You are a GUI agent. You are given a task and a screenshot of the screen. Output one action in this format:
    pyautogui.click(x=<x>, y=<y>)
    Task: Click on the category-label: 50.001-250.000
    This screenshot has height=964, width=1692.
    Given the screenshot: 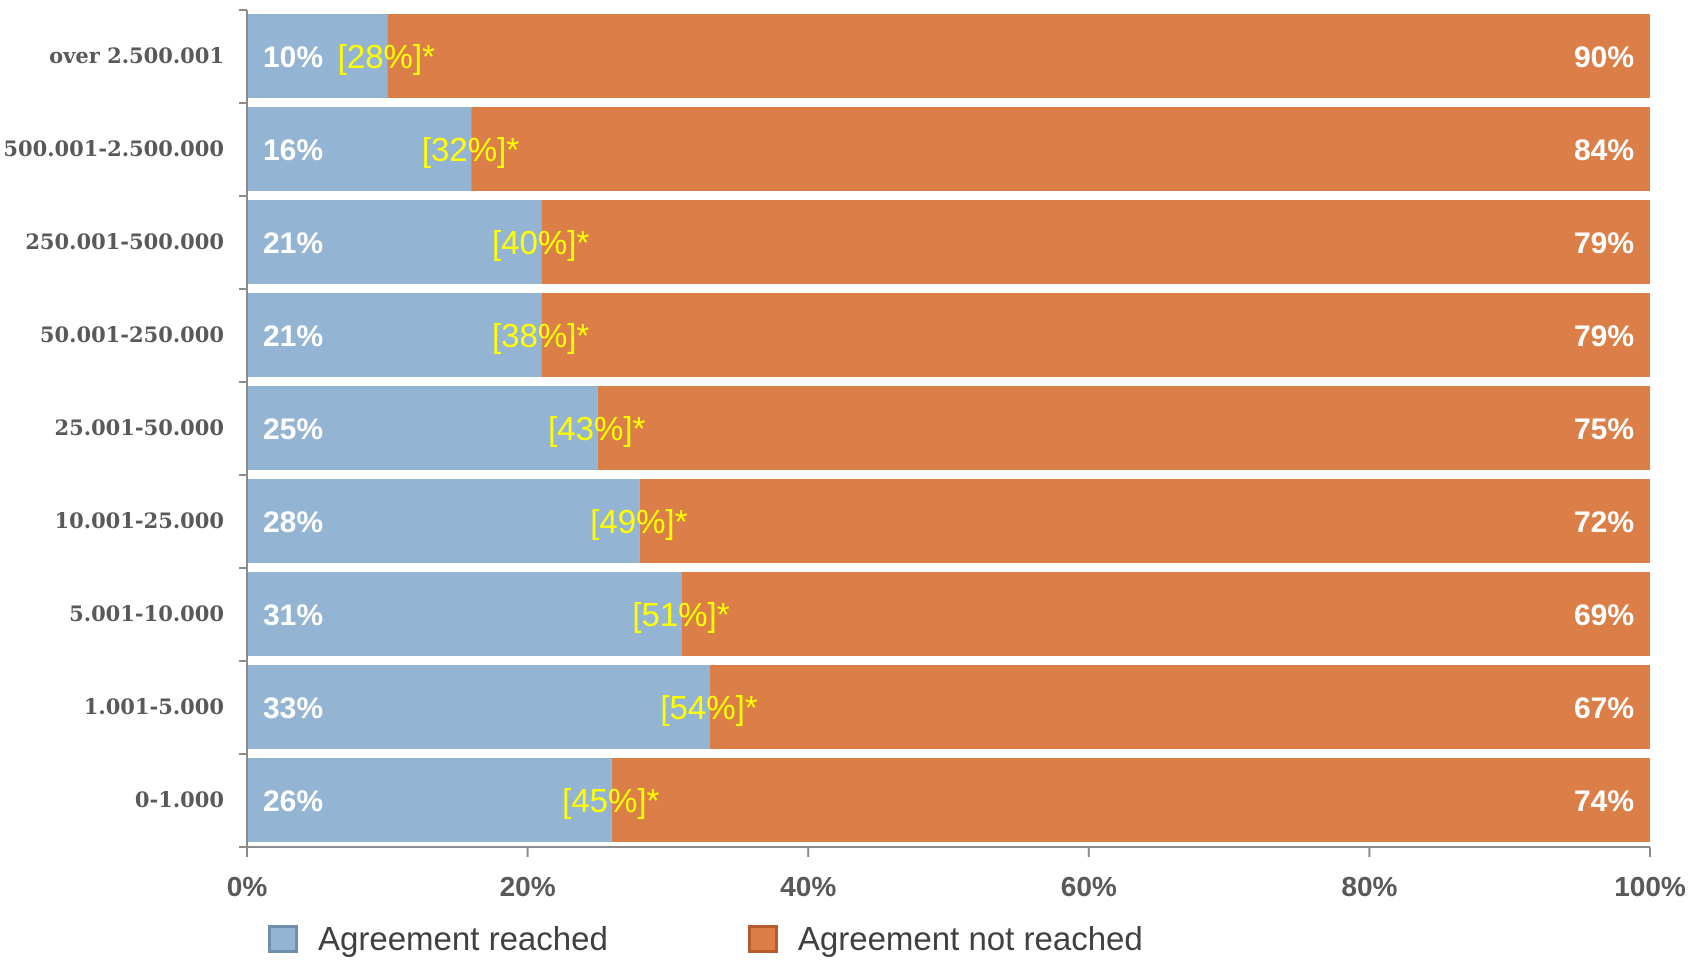 What is the action you would take?
    pyautogui.click(x=132, y=334)
    